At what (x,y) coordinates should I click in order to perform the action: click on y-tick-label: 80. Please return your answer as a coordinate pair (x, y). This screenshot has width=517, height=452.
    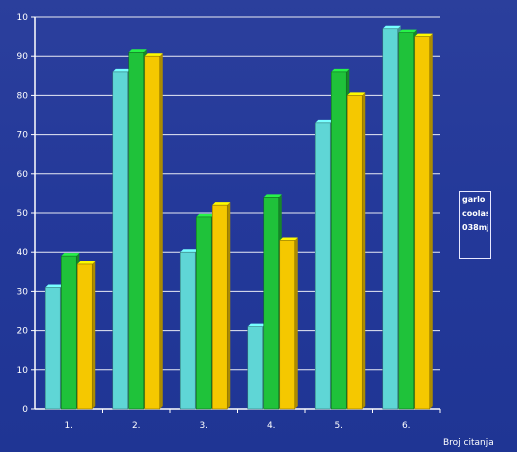
    Looking at the image, I should click on (23, 96).